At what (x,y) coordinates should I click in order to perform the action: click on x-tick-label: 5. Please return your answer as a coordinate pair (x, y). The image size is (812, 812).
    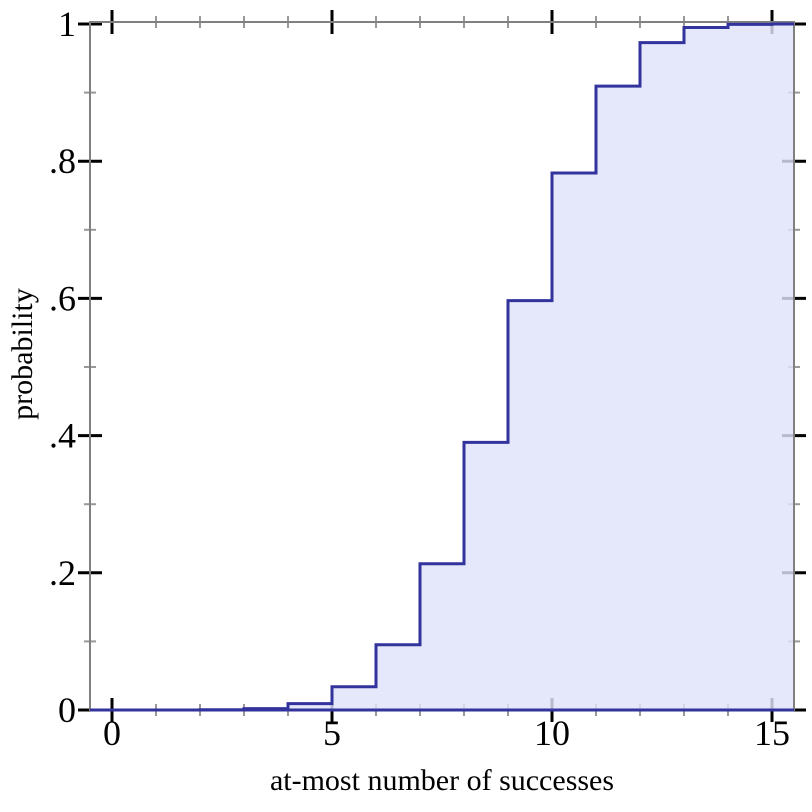
    Looking at the image, I should click on (332, 733).